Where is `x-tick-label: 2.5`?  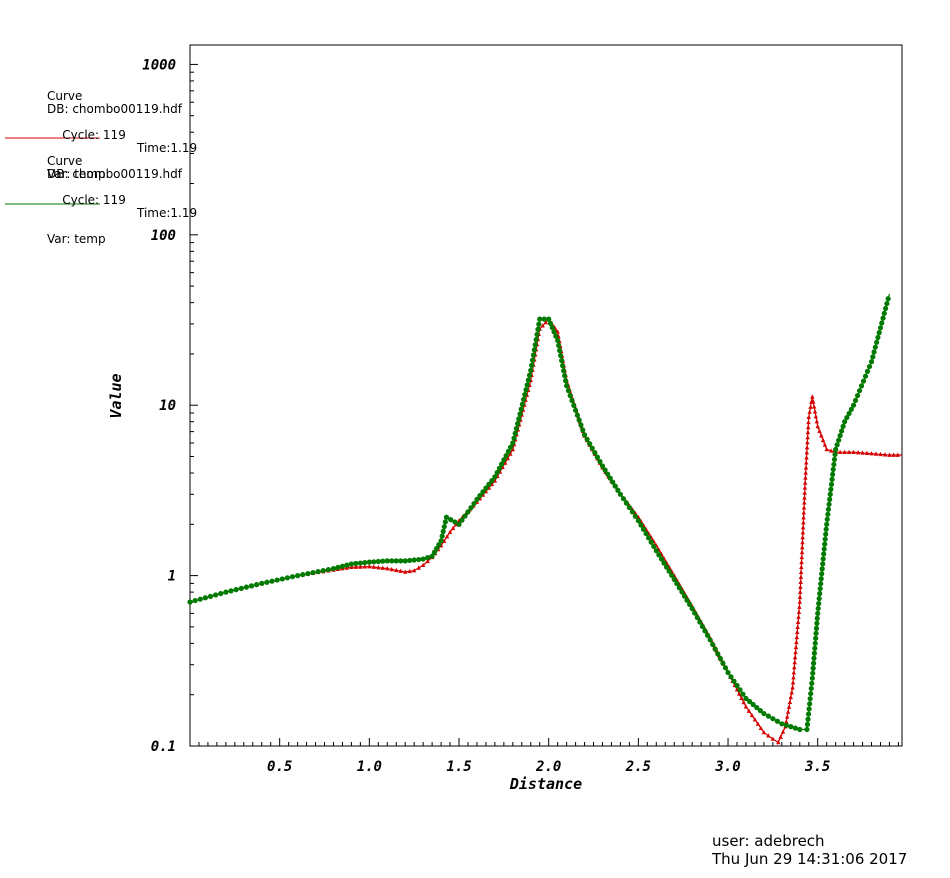 x-tick-label: 2.5 is located at coordinates (638, 767).